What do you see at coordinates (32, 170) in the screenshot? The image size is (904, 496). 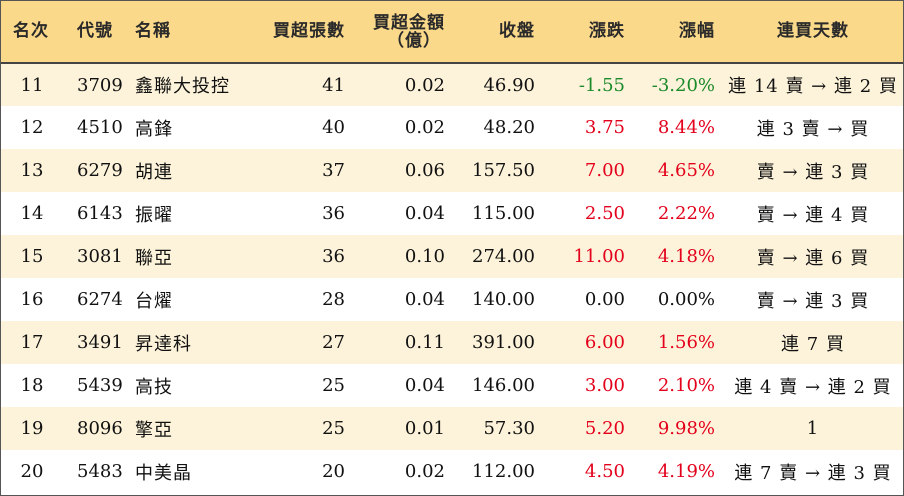 I see `cell-rank: 13` at bounding box center [32, 170].